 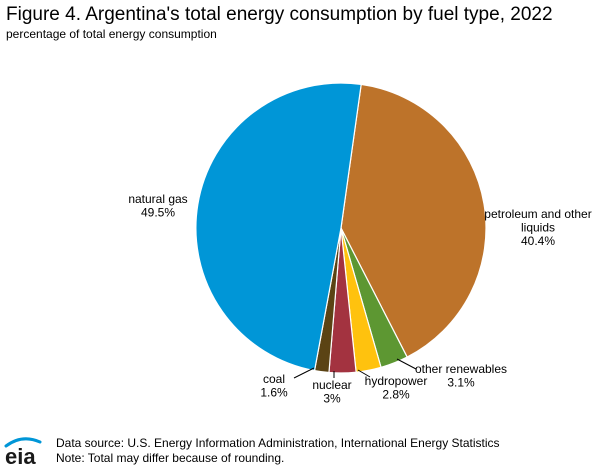 I want to click on svg-text: eia, so click(x=20, y=456).